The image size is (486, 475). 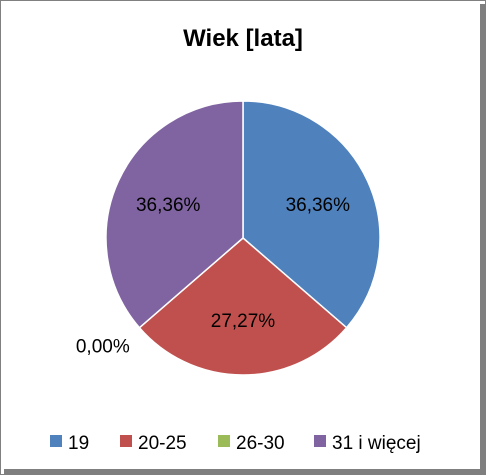 I want to click on chart-legend: 19 20-25 26-30 31 i więcej, so click(x=235, y=443).